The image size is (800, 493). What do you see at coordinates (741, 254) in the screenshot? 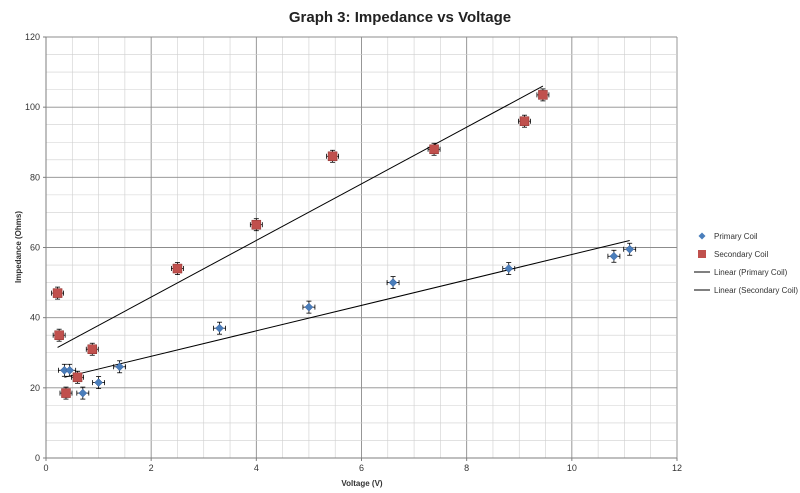
I see `legend-label: Secondary Coil` at bounding box center [741, 254].